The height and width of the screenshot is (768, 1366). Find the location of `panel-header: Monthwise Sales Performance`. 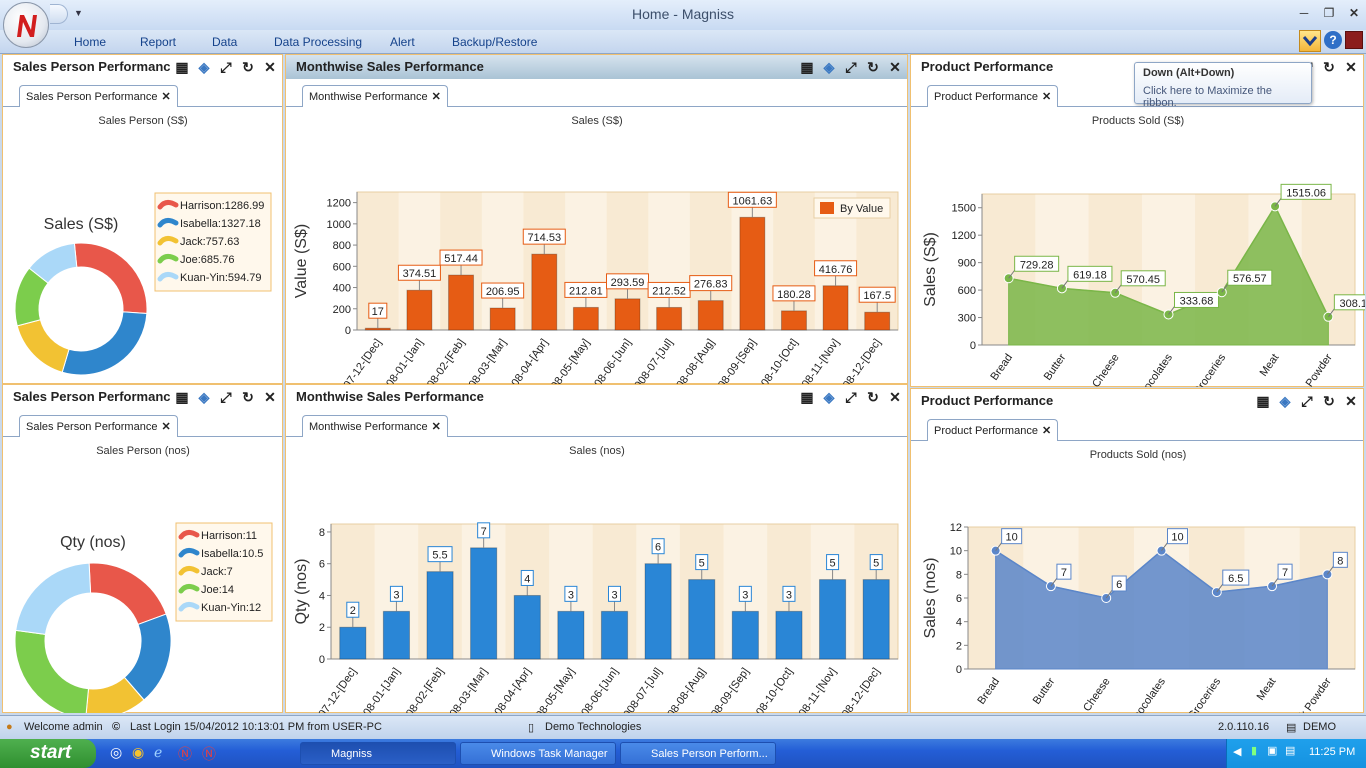

panel-header: Monthwise Sales Performance is located at coordinates (596, 67).